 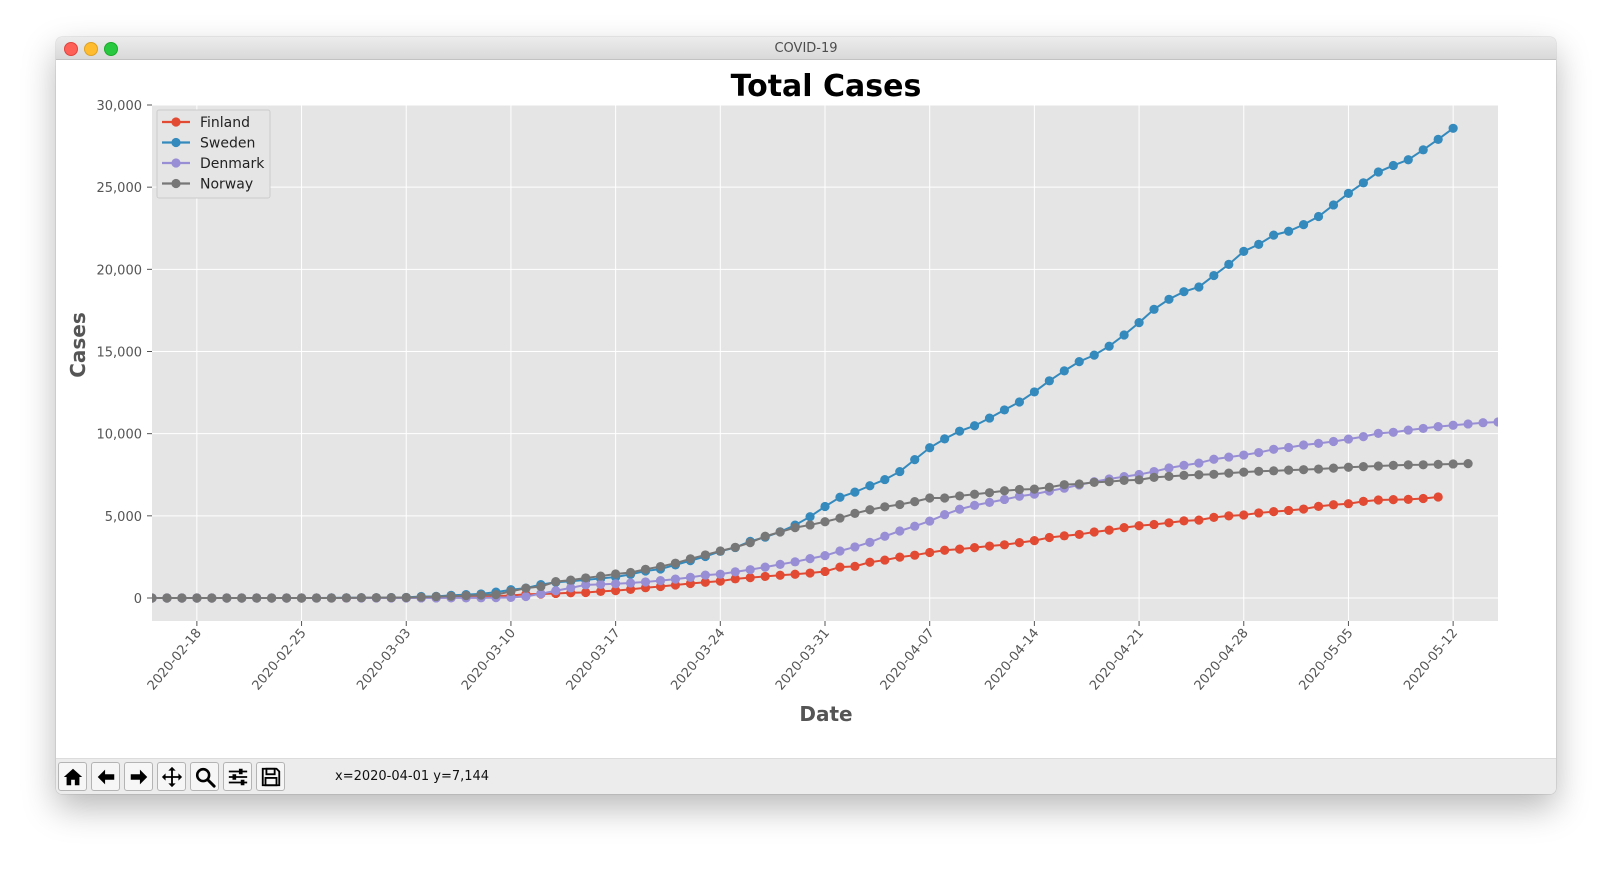 I want to click on sliders-icon, so click(x=237, y=776).